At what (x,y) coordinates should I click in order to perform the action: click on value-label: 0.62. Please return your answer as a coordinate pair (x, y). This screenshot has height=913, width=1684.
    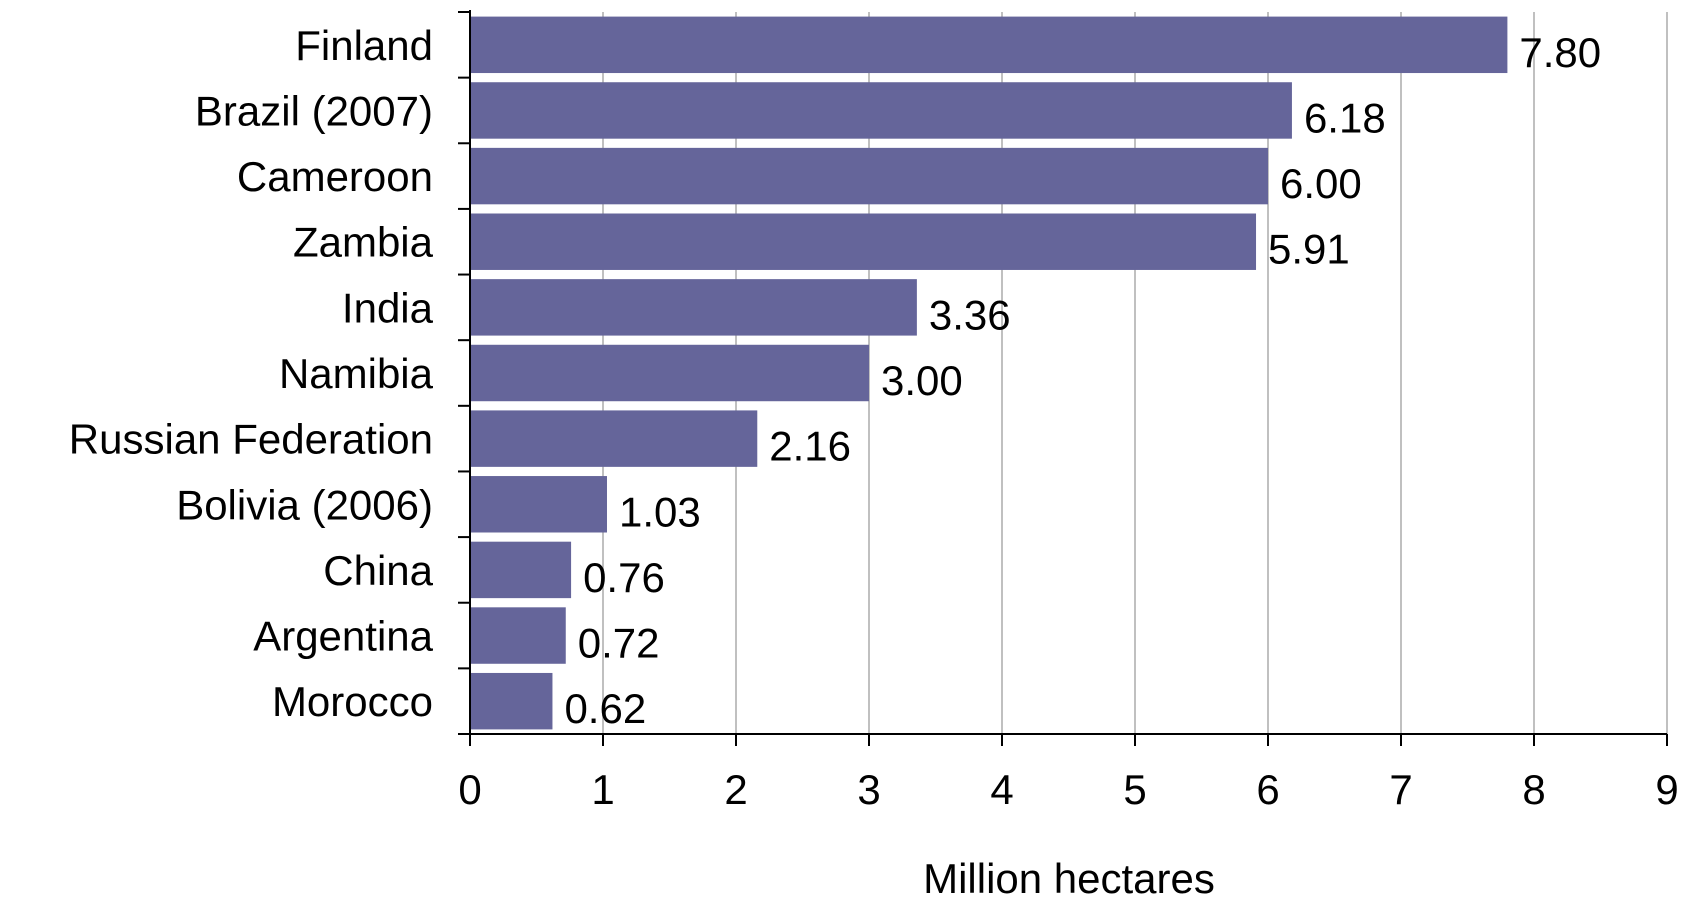
    Looking at the image, I should click on (605, 708).